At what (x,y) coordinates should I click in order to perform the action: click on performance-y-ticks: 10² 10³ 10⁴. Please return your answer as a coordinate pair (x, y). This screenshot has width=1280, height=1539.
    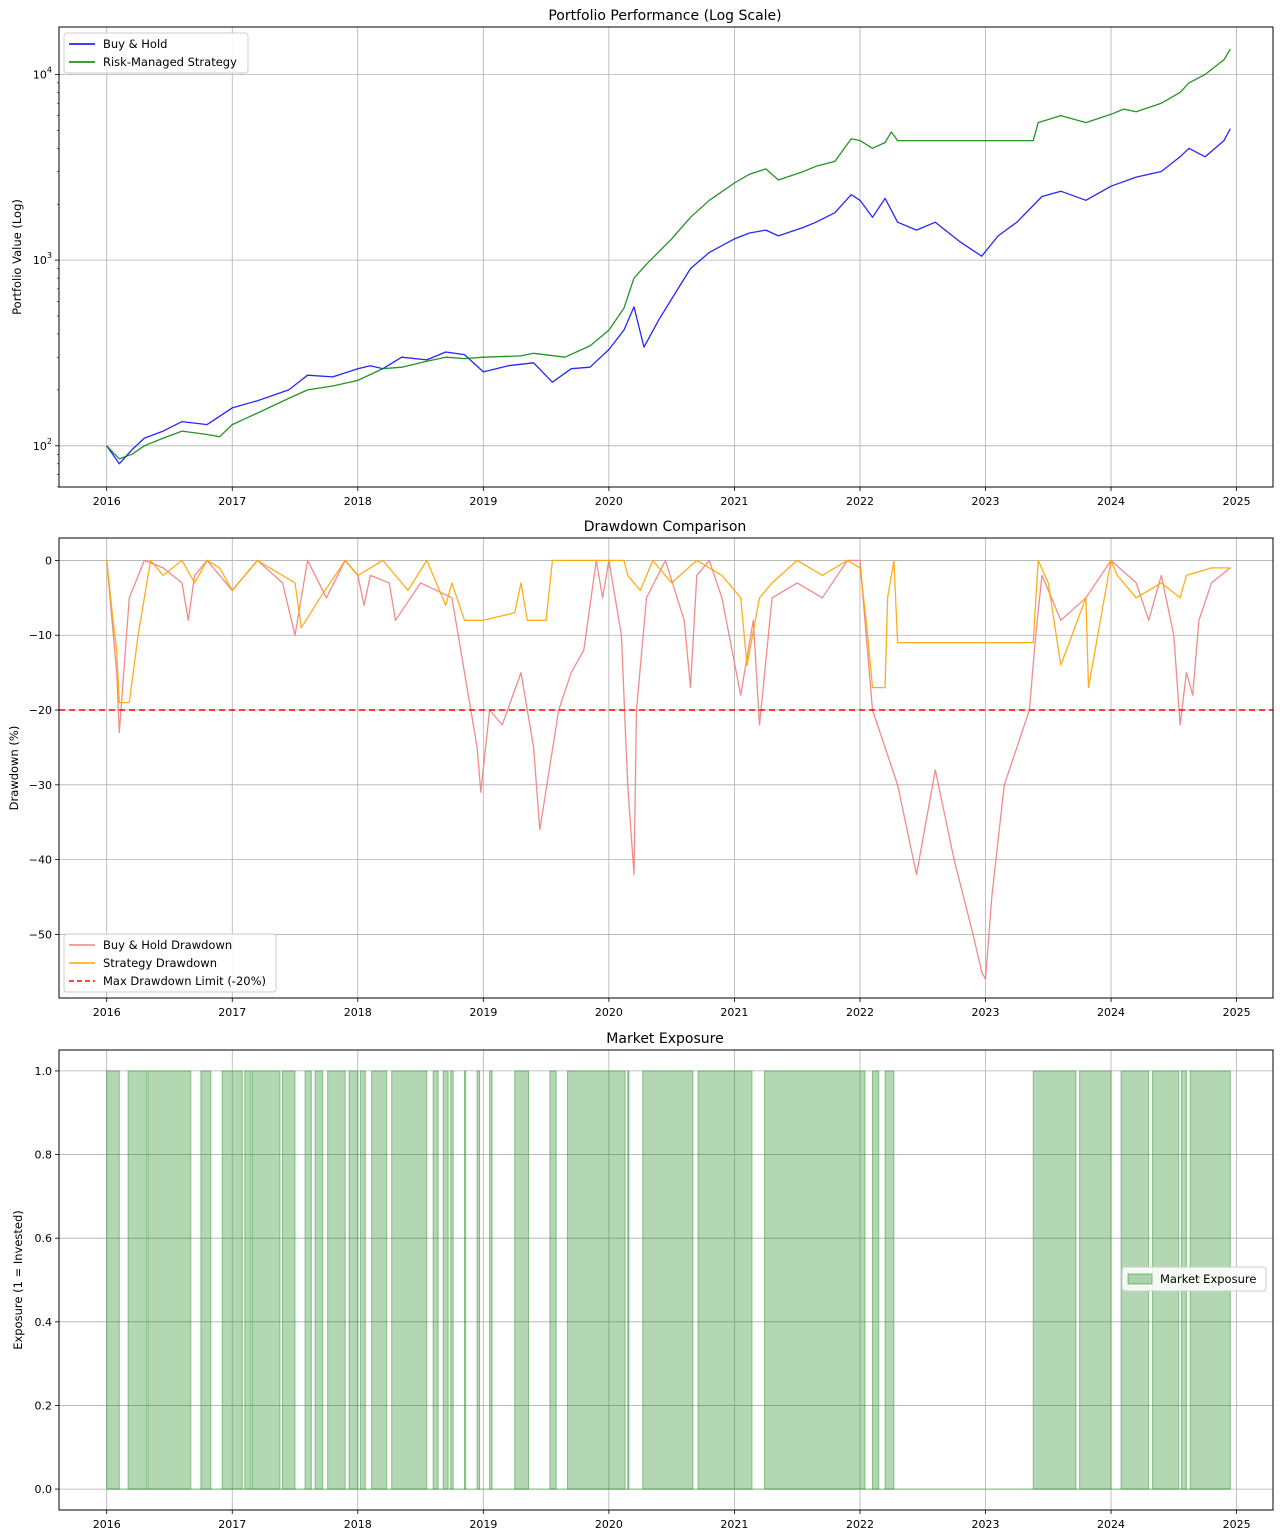
    Looking at the image, I should click on (46, 276).